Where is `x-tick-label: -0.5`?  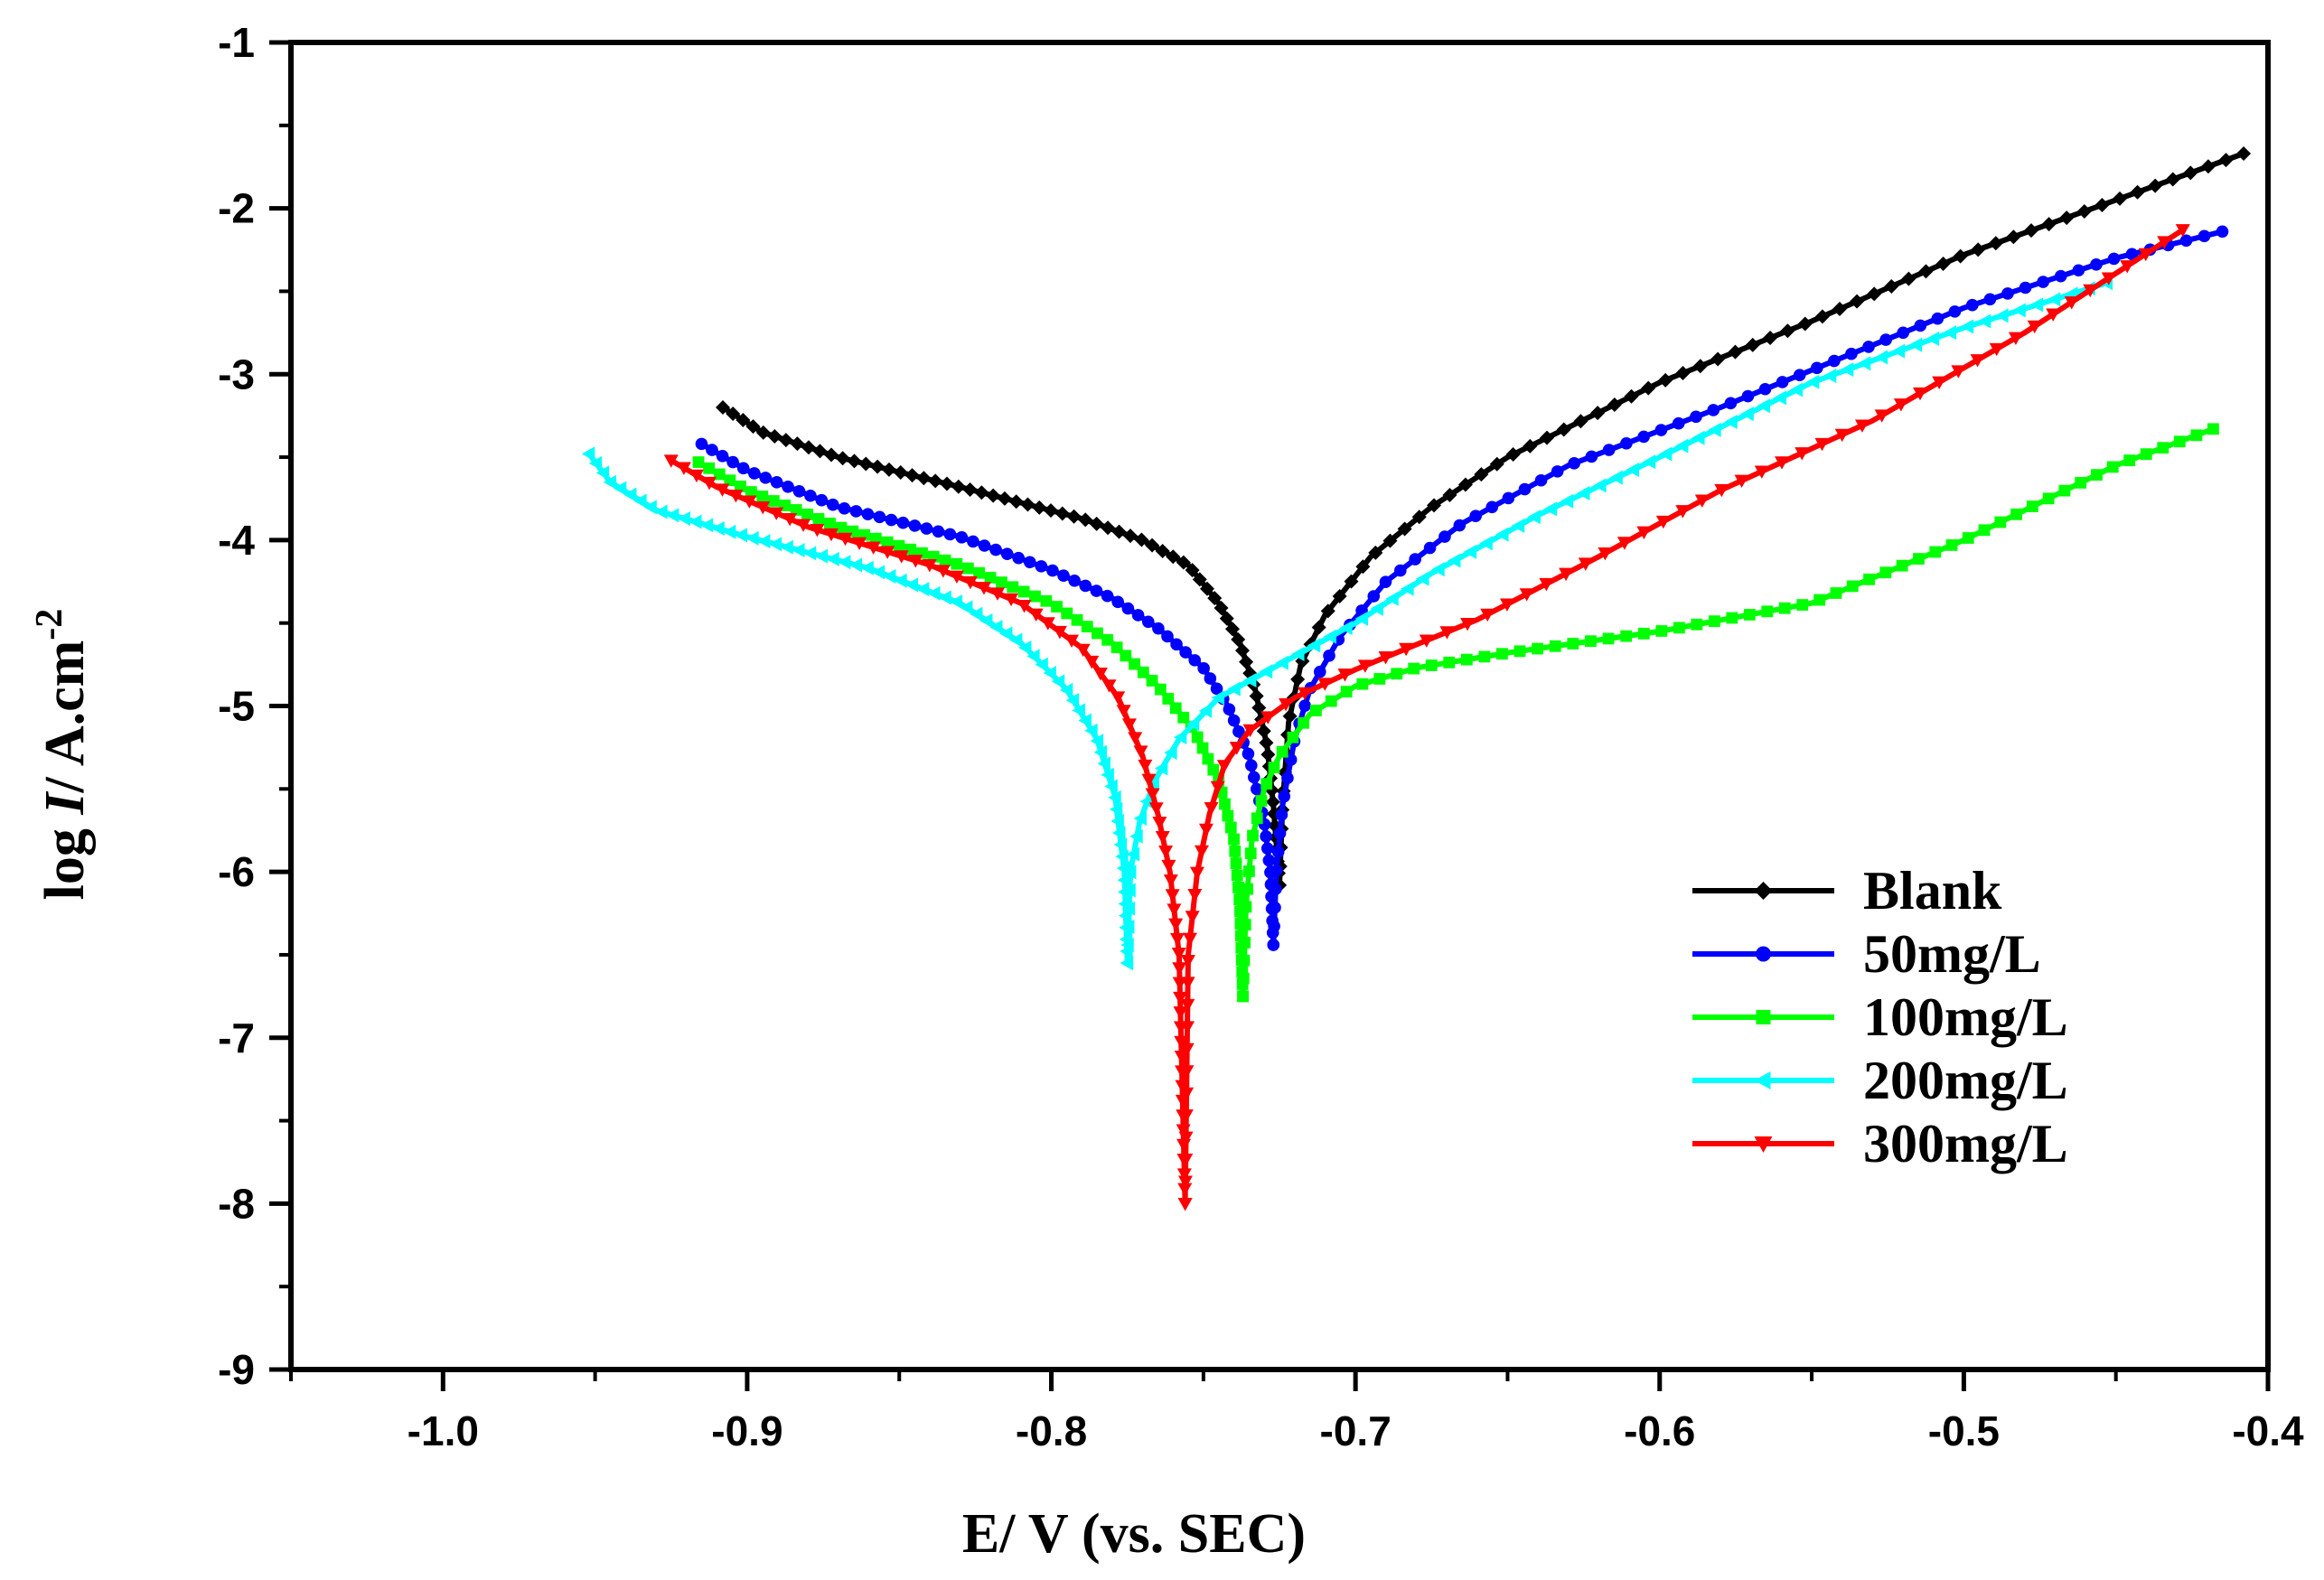
x-tick-label: -0.5 is located at coordinates (1964, 1430).